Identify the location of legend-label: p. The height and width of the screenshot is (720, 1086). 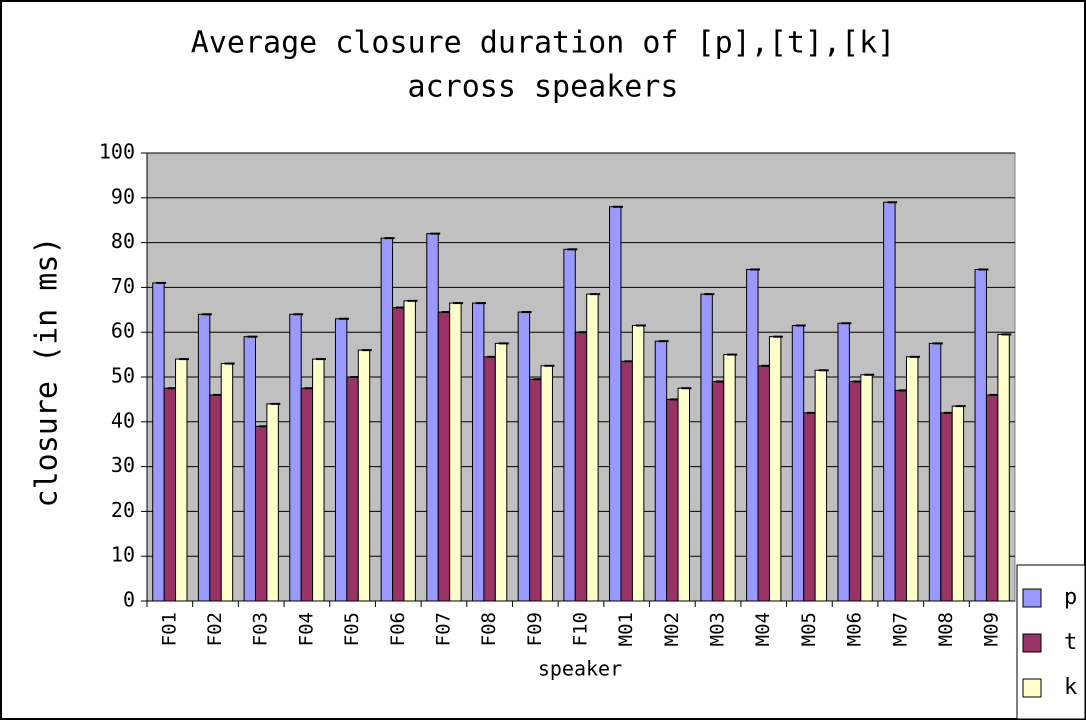
(1070, 597).